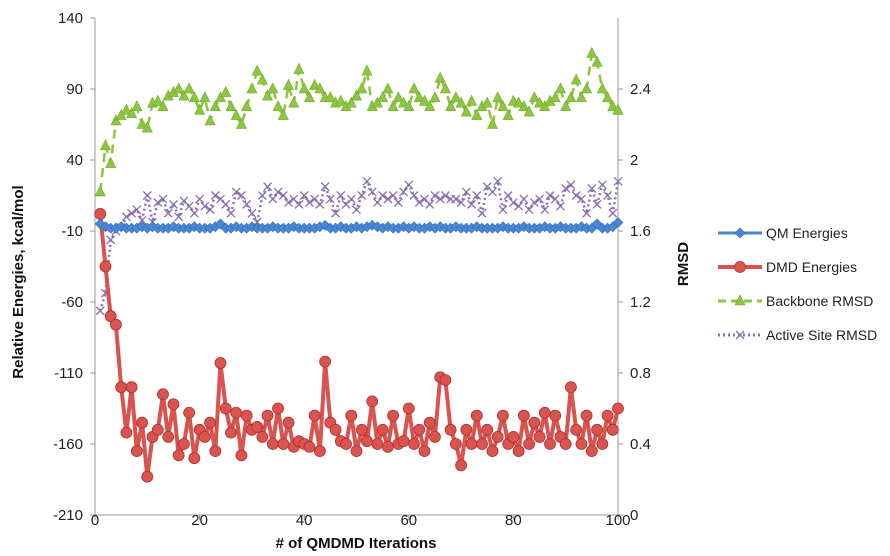 The height and width of the screenshot is (556, 890). I want to click on y-left-tick-label: 40, so click(74, 160).